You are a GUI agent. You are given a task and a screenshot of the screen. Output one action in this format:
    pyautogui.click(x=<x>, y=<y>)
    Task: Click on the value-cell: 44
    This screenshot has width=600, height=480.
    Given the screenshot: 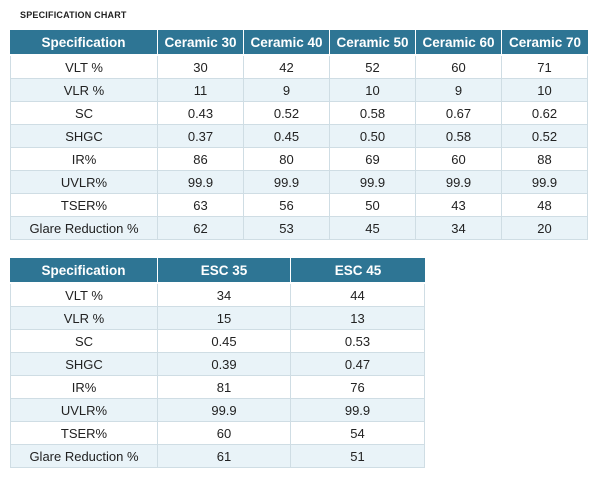 What is the action you would take?
    pyautogui.click(x=358, y=295)
    